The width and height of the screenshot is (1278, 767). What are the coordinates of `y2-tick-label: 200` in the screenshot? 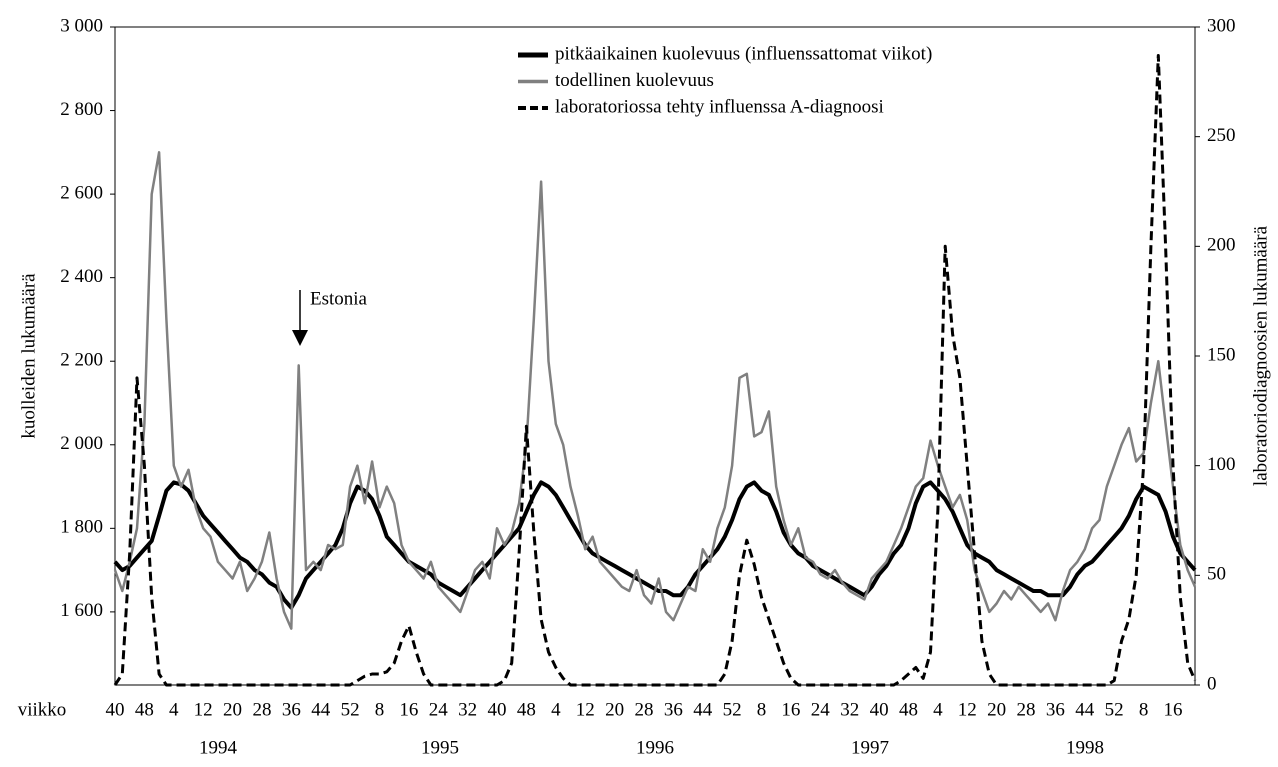 It's located at (1221, 245).